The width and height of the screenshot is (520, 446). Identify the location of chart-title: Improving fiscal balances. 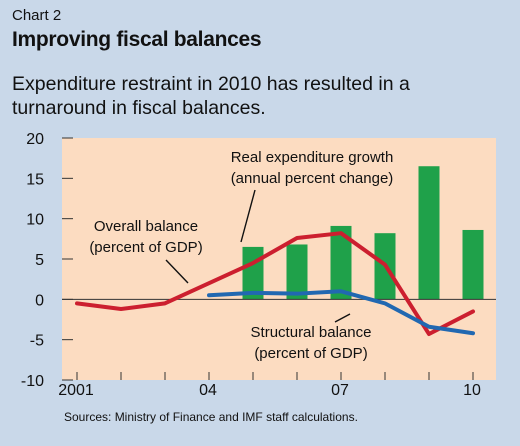
(137, 39).